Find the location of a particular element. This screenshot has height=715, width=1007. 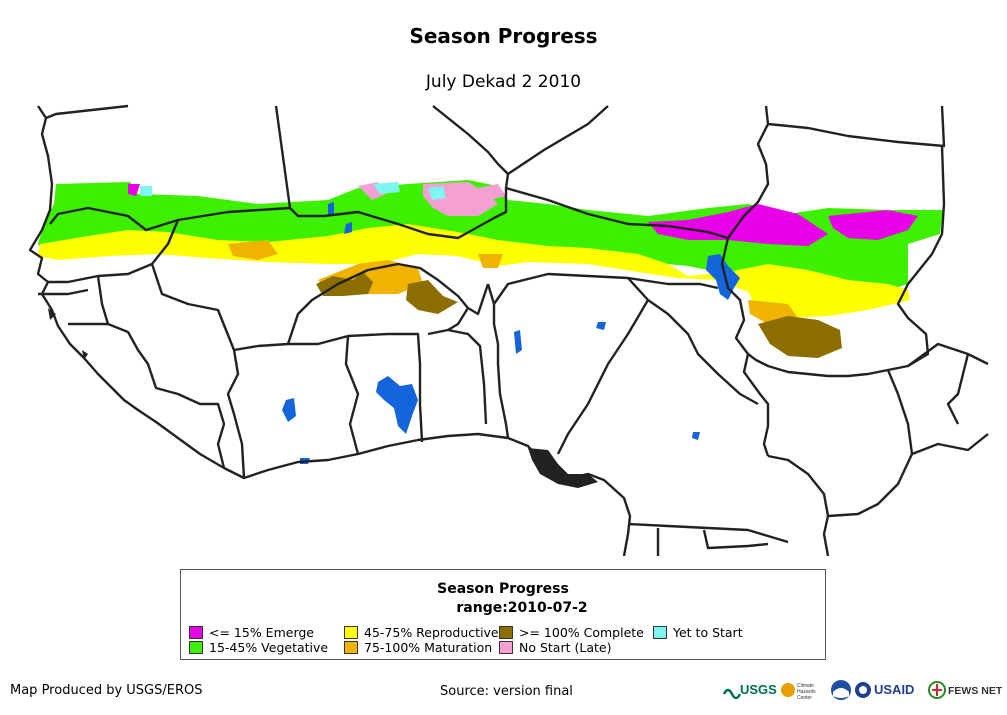

legend-swatch-vegetative is located at coordinates (196, 647).